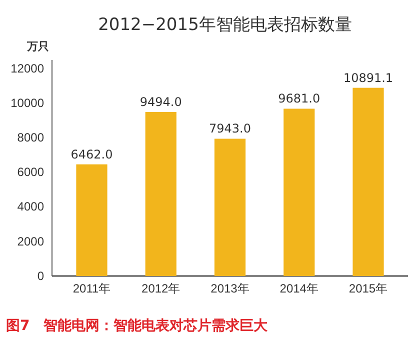 The image size is (420, 341). What do you see at coordinates (299, 99) in the screenshot?
I see `data-label: 9681.0` at bounding box center [299, 99].